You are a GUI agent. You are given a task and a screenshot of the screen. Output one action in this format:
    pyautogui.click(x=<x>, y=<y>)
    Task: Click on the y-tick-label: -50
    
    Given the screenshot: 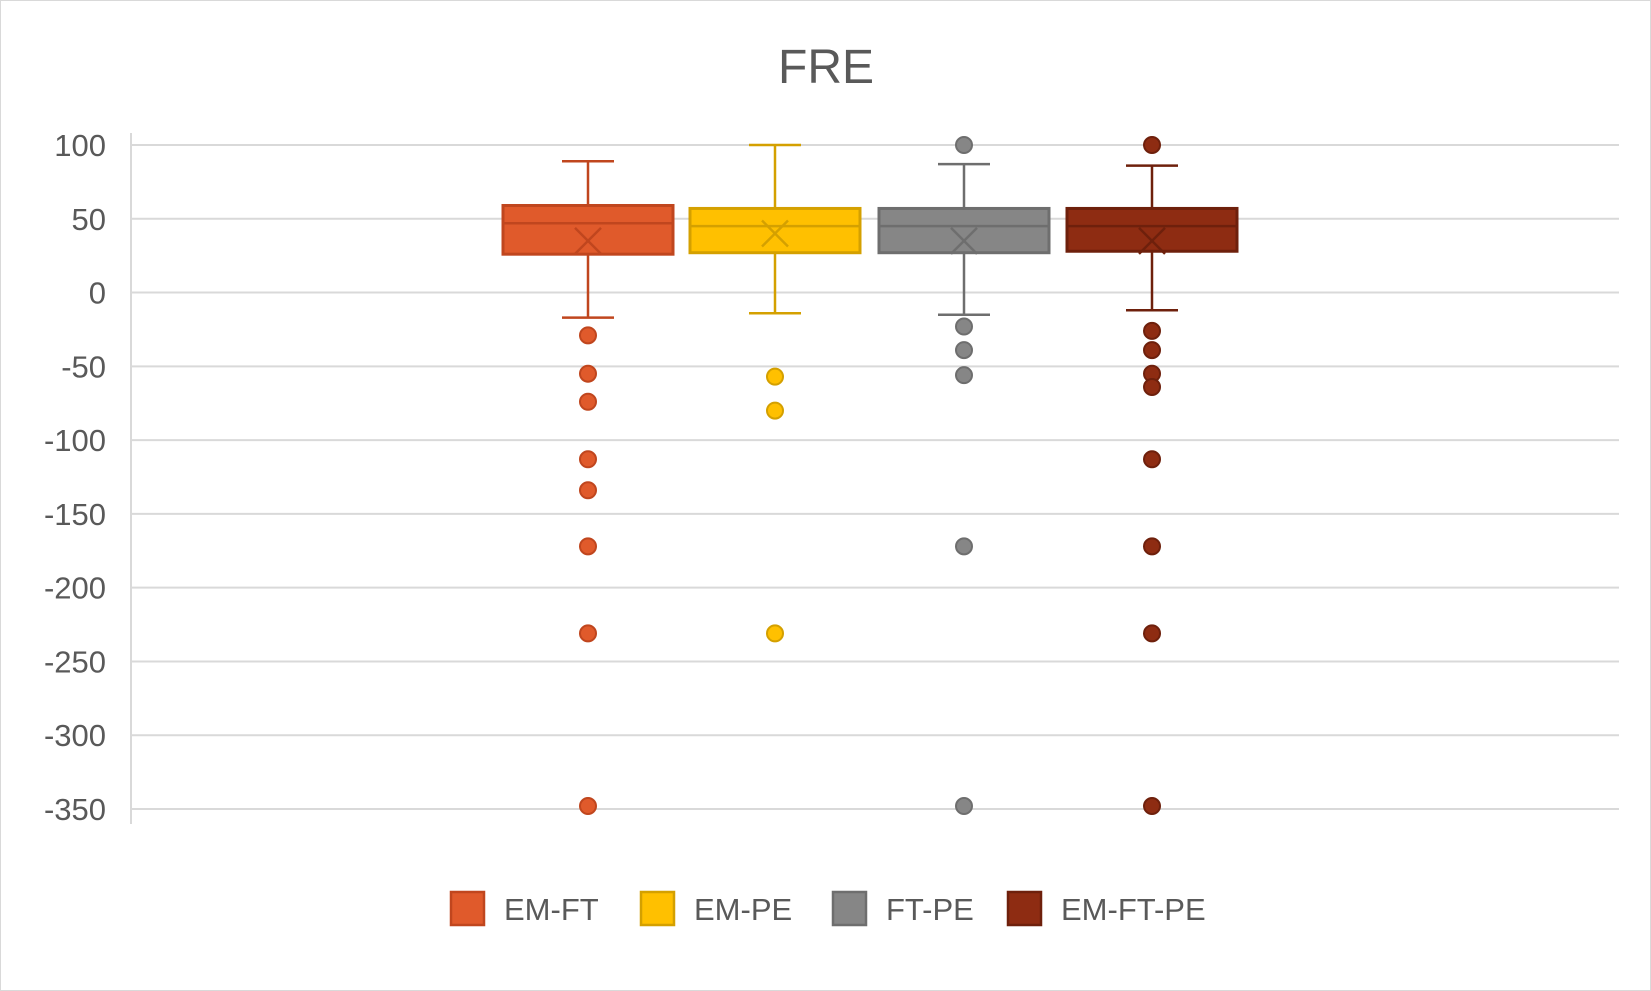 What is the action you would take?
    pyautogui.click(x=83, y=366)
    